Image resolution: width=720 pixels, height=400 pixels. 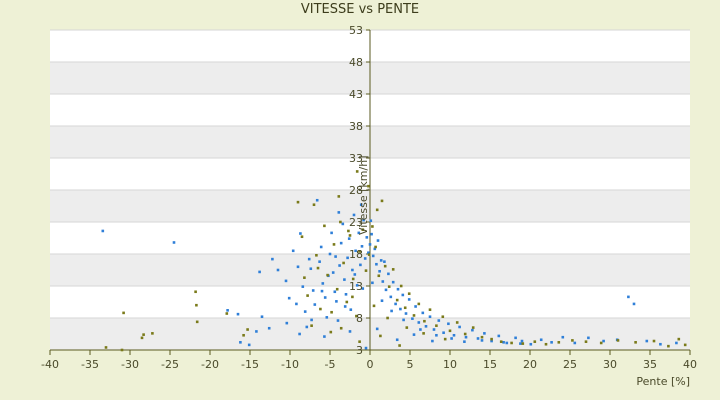 I want to click on x-tick-label: -35, so click(x=90, y=364).